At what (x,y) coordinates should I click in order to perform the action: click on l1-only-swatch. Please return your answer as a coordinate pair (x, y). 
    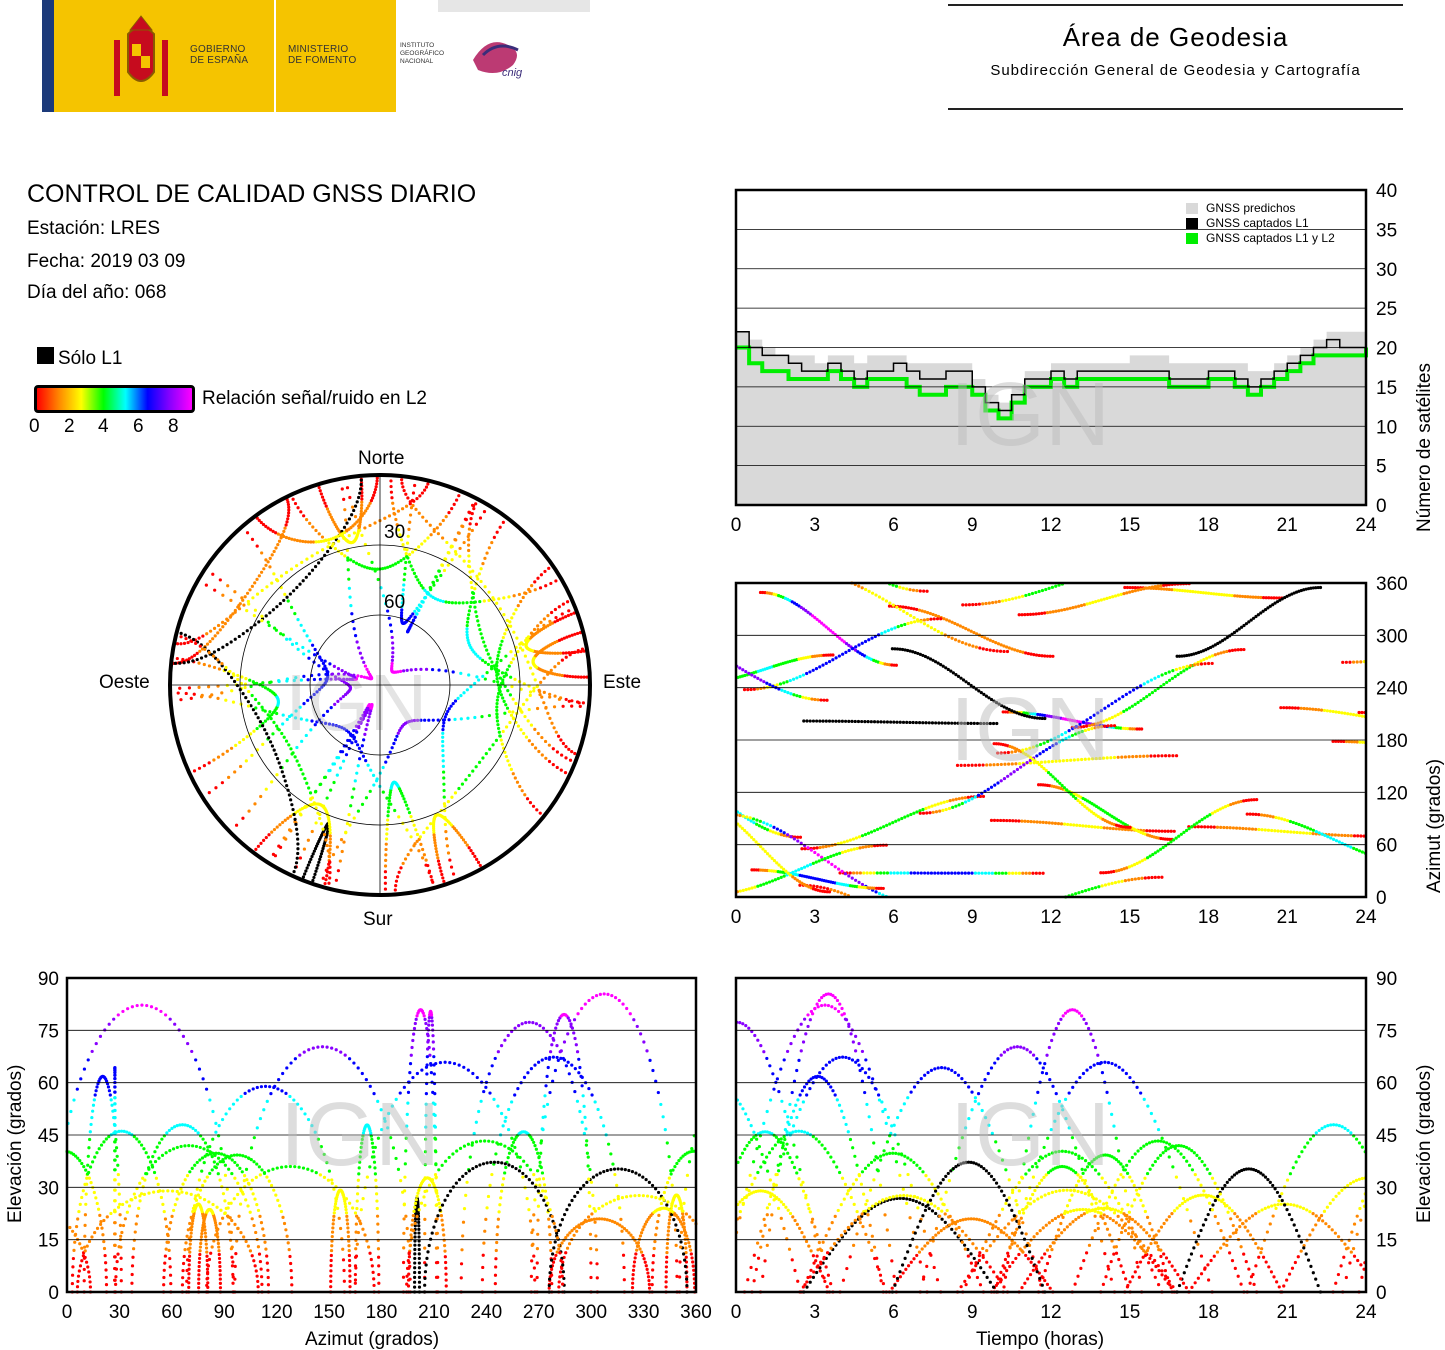
    Looking at the image, I should click on (45, 355).